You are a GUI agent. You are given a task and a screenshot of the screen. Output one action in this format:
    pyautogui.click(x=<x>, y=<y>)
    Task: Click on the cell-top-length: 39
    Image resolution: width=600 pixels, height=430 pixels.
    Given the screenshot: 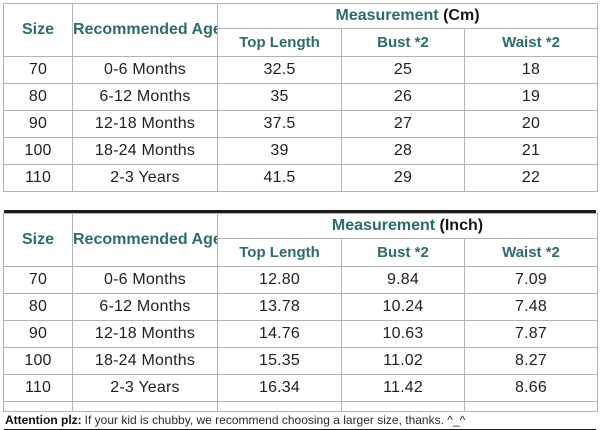 What is the action you would take?
    pyautogui.click(x=279, y=151)
    